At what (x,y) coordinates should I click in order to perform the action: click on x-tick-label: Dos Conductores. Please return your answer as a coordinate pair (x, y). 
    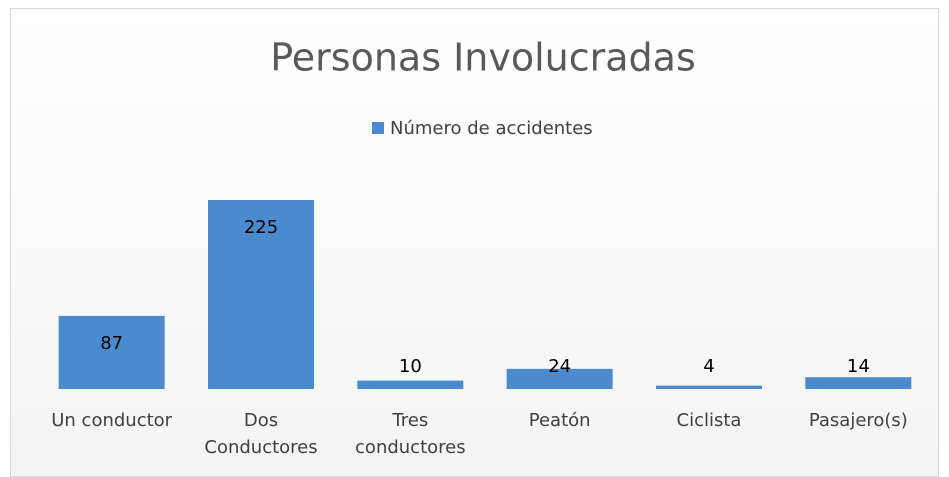
    Looking at the image, I should click on (260, 434).